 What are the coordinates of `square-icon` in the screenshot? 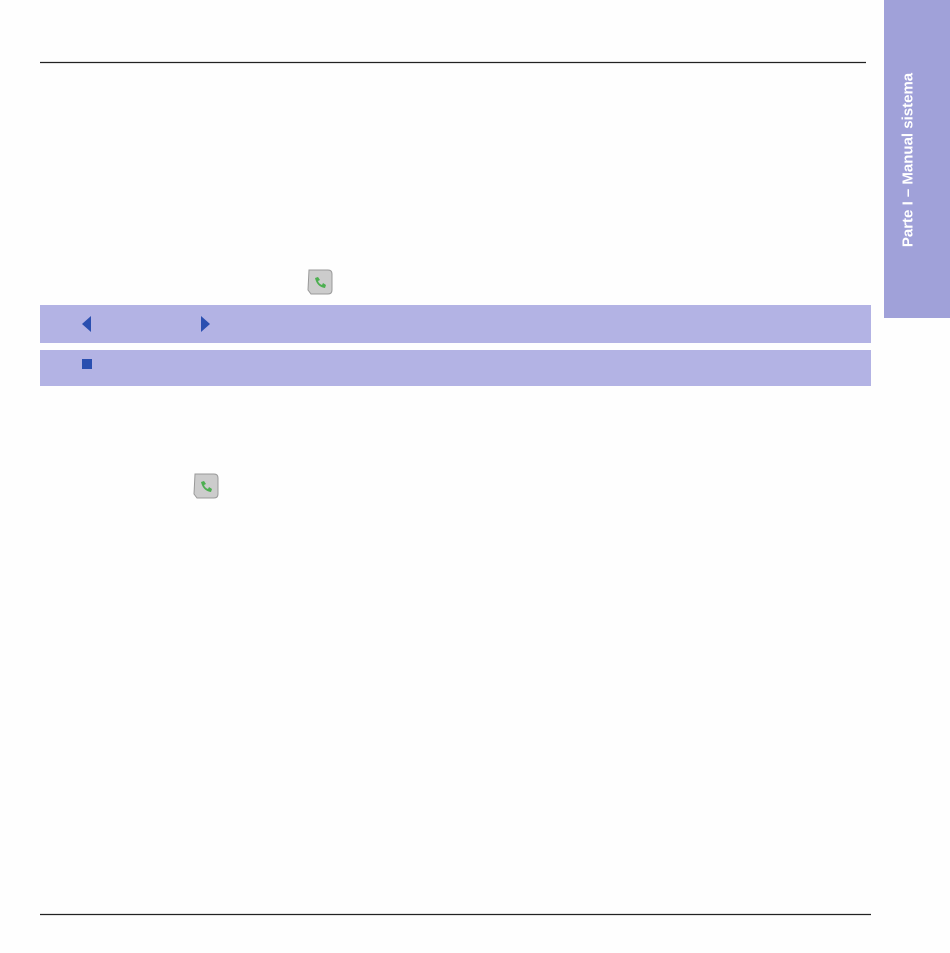 It's located at (87, 364).